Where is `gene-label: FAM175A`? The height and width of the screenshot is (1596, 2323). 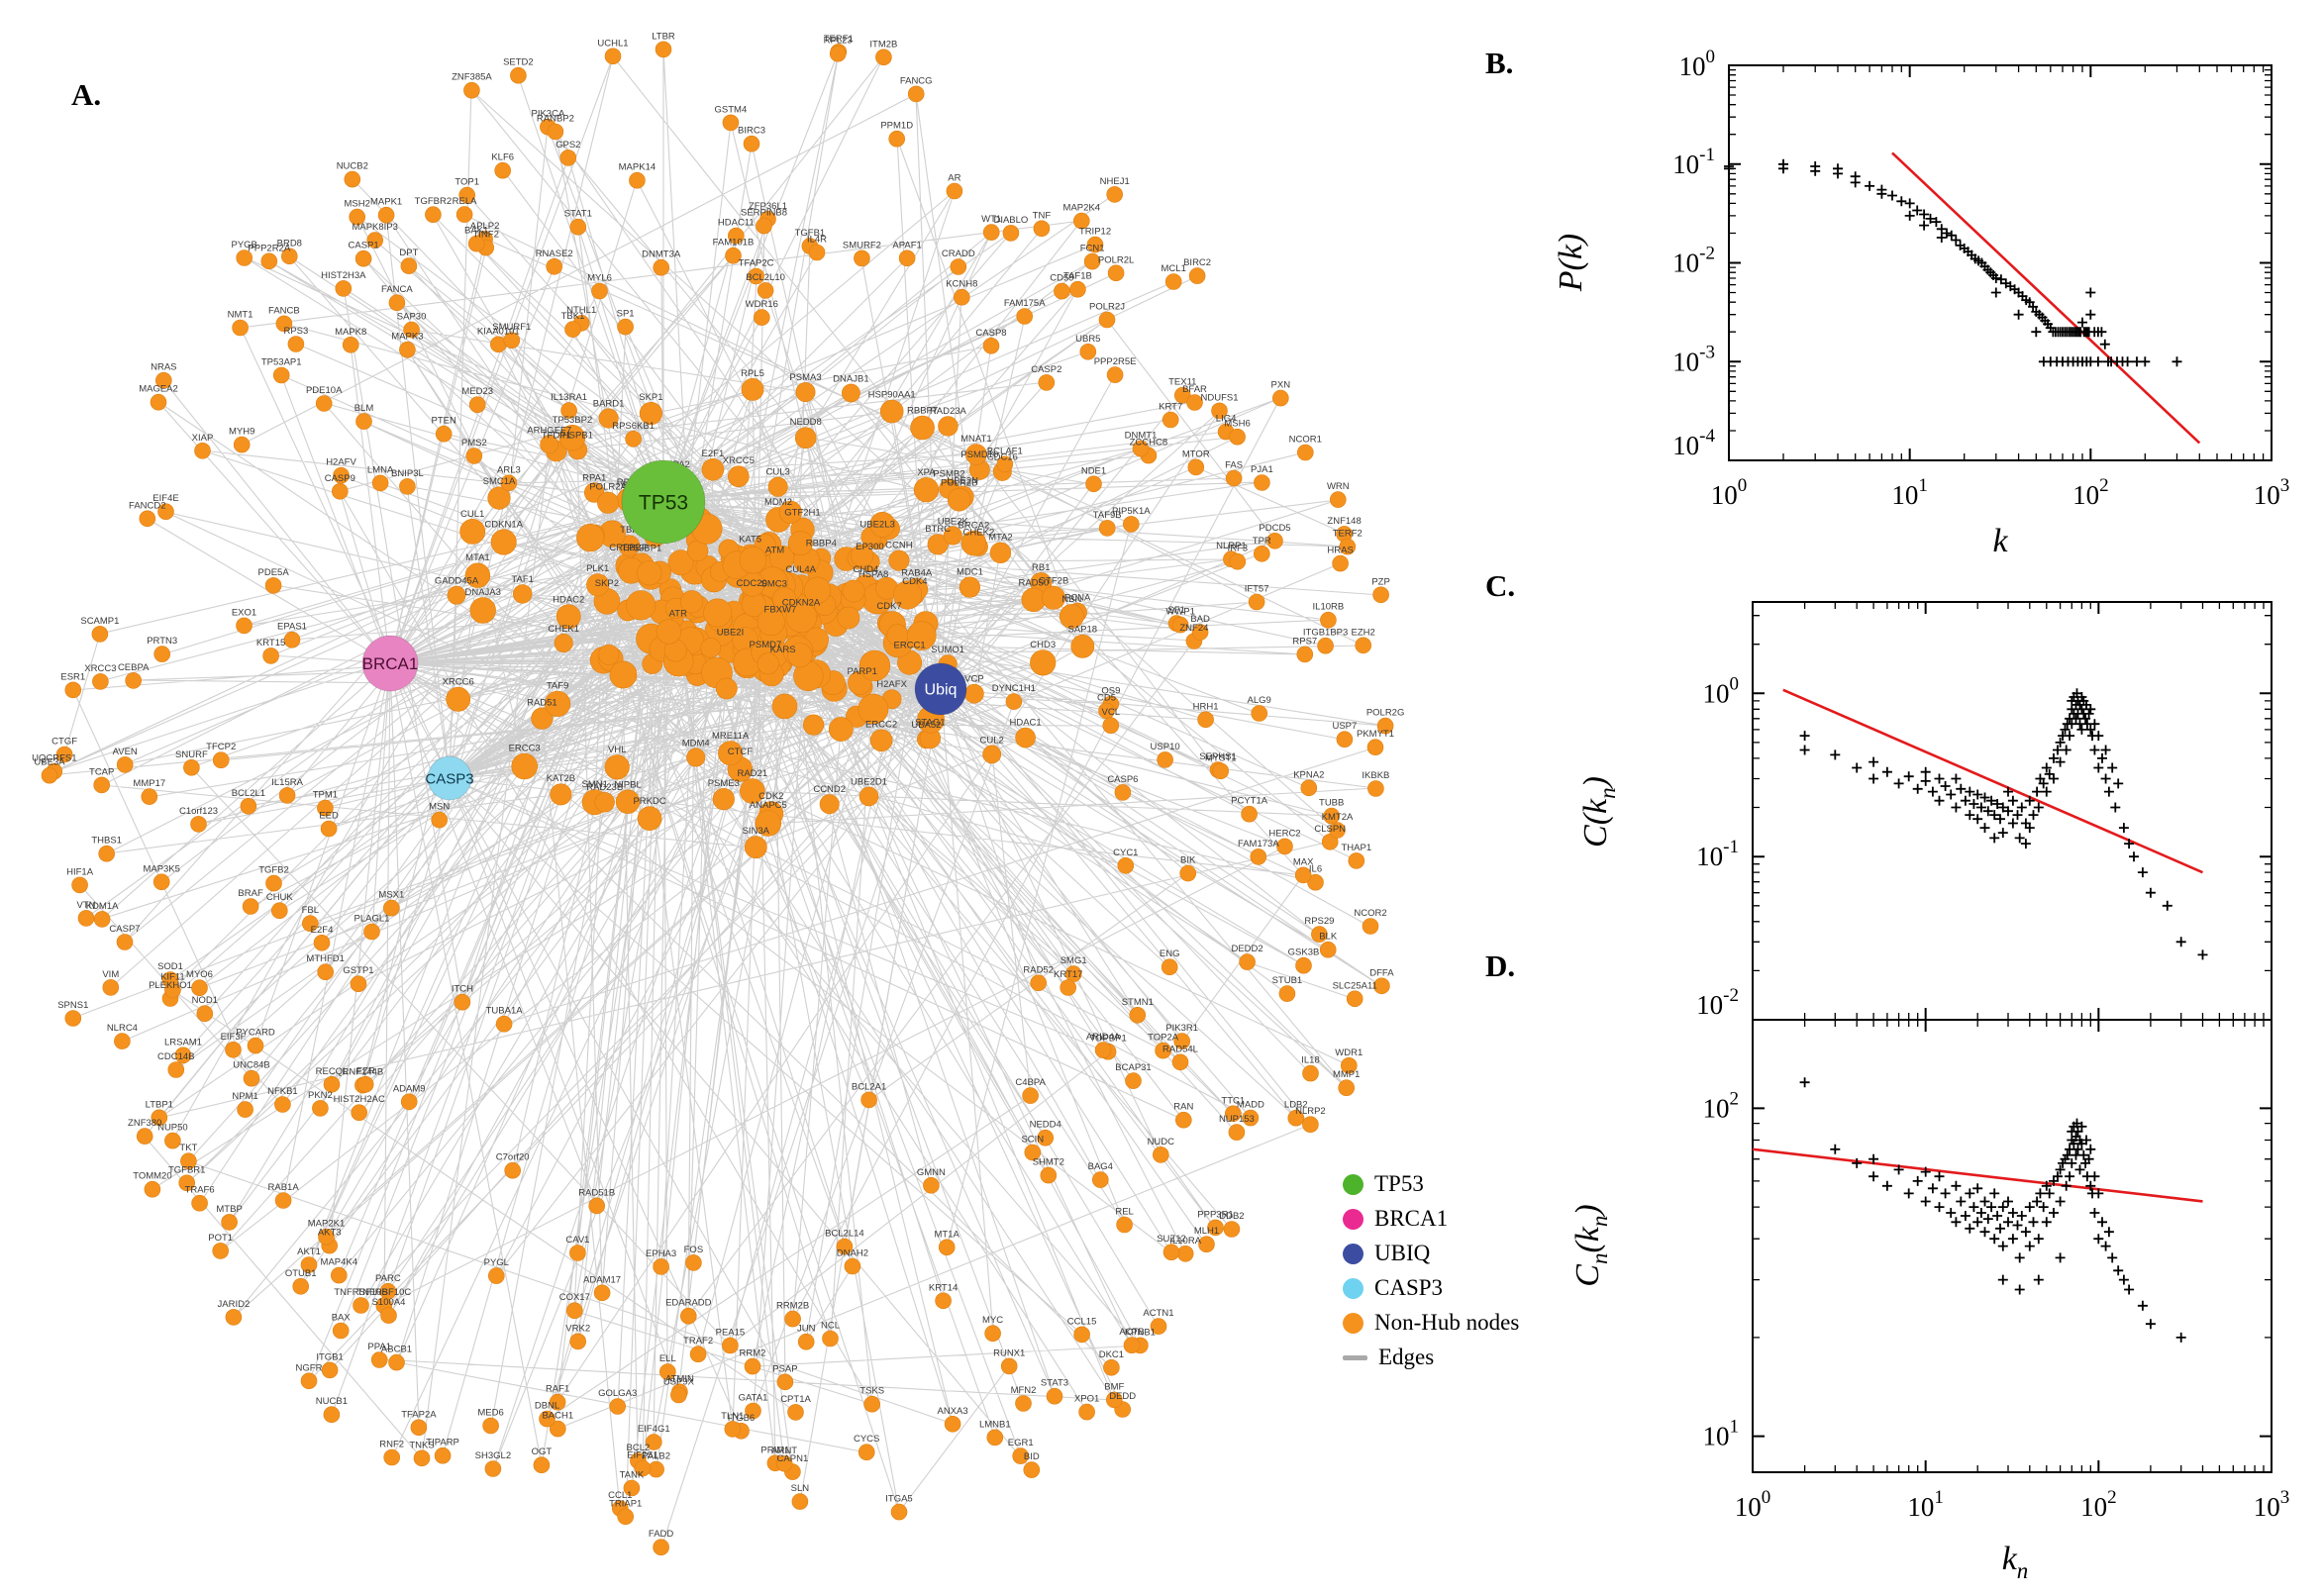 gene-label: FAM175A is located at coordinates (1025, 303).